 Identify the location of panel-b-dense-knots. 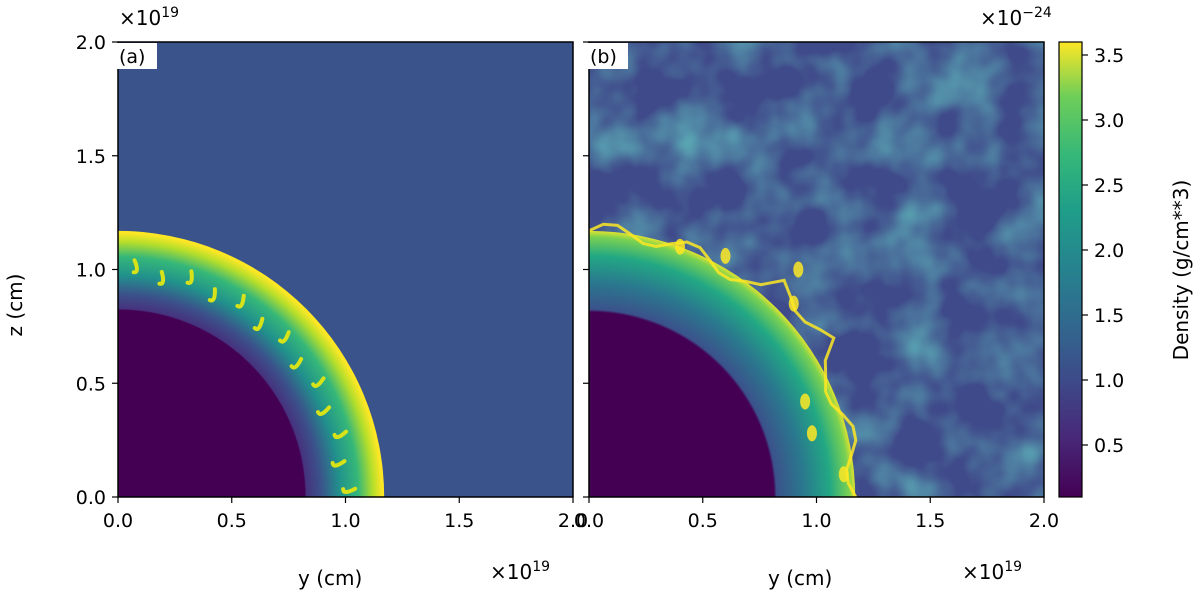
(762, 360).